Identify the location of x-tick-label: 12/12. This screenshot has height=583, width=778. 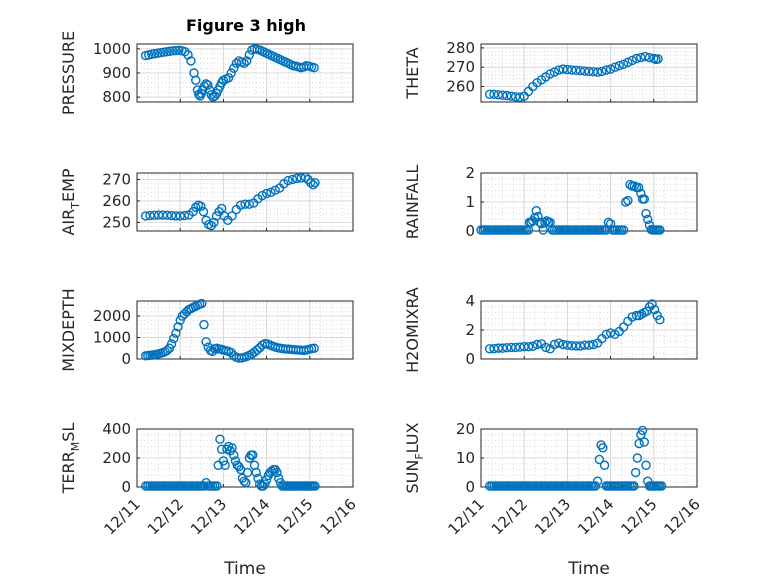
(509, 516).